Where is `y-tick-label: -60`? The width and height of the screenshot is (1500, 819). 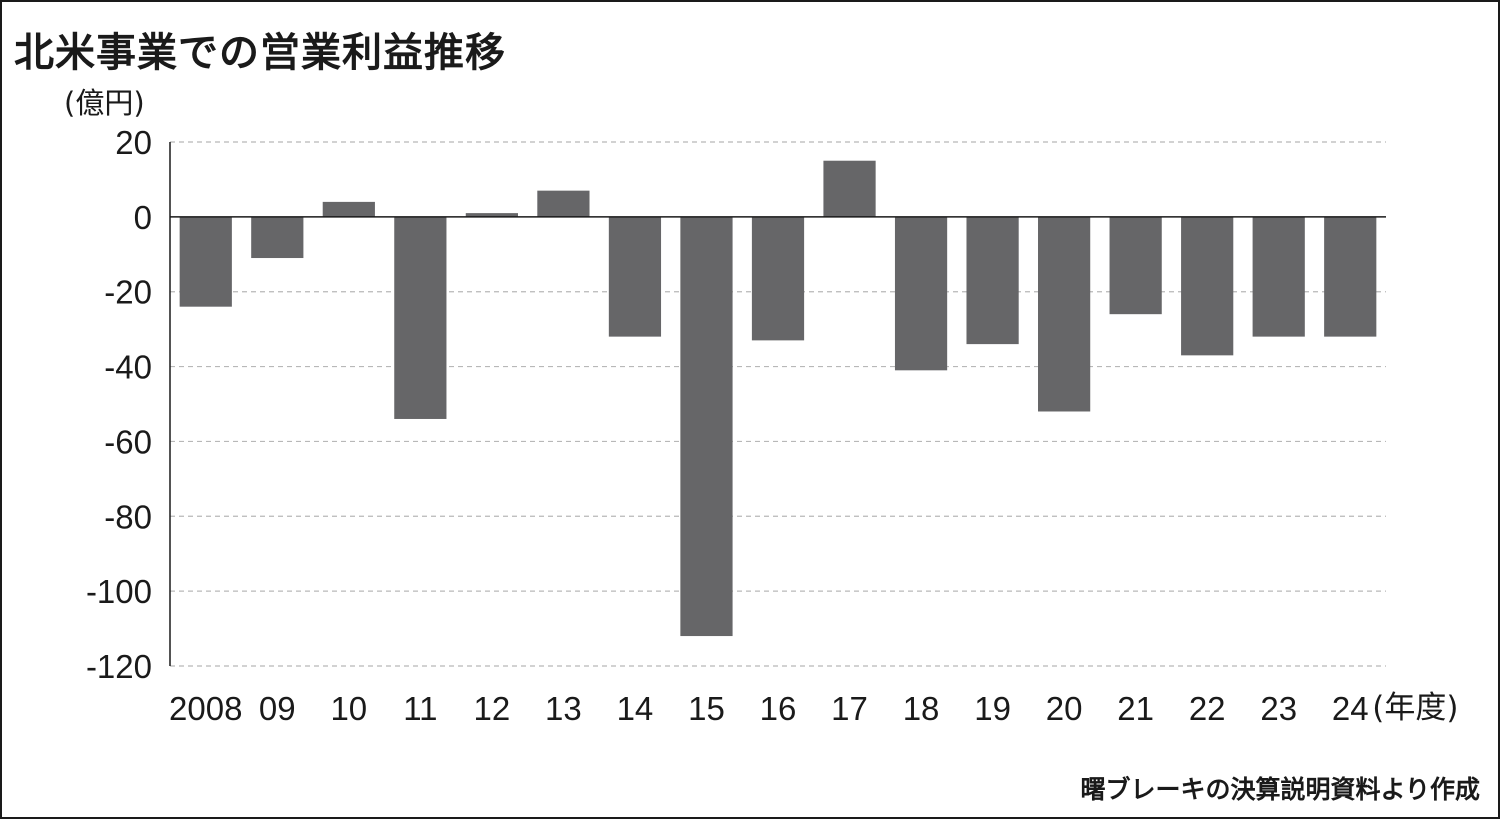
y-tick-label: -60 is located at coordinates (128, 441).